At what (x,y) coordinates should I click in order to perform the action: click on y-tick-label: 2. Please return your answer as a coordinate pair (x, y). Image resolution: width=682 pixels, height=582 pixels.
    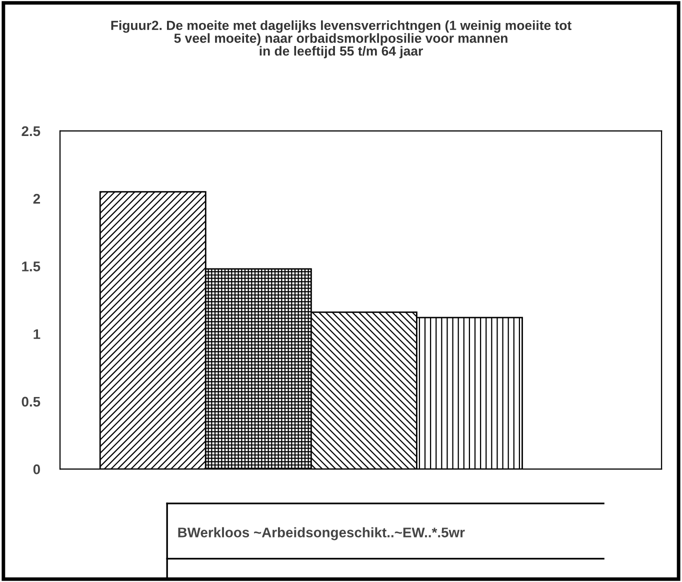
    Looking at the image, I should click on (36, 199).